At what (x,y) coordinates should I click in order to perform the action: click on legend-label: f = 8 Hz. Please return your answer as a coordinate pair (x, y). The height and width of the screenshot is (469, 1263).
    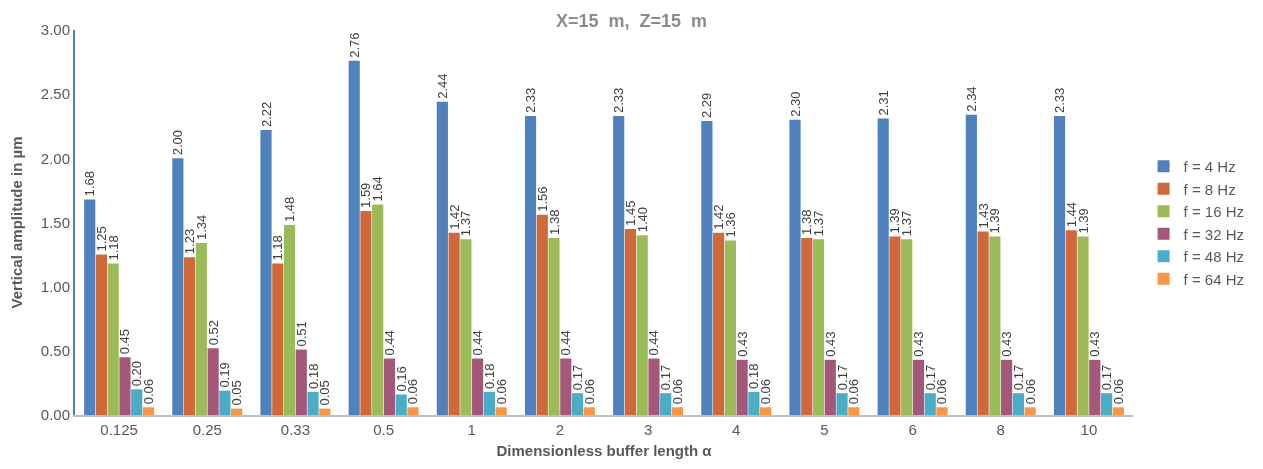
    Looking at the image, I should click on (1209, 189).